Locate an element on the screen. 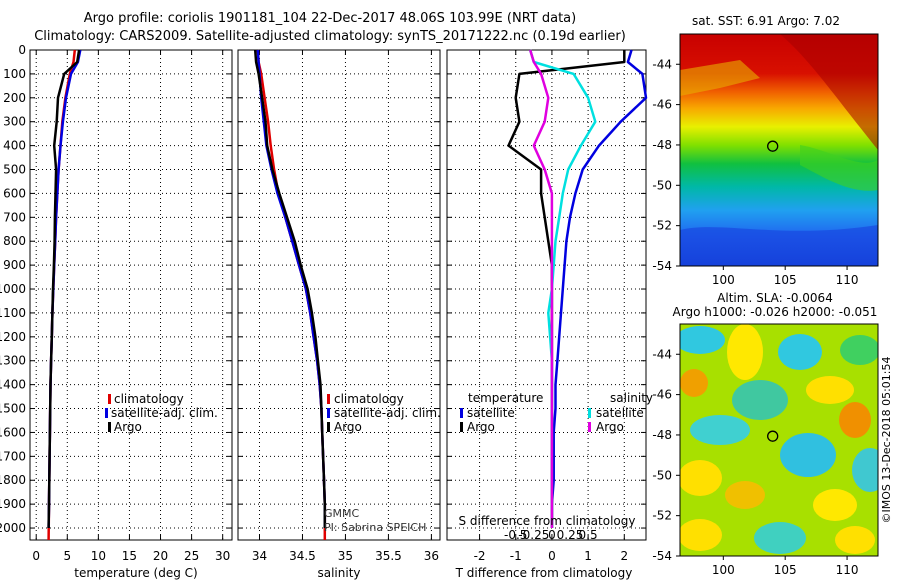  series-line-climatology is located at coordinates (291, 294).